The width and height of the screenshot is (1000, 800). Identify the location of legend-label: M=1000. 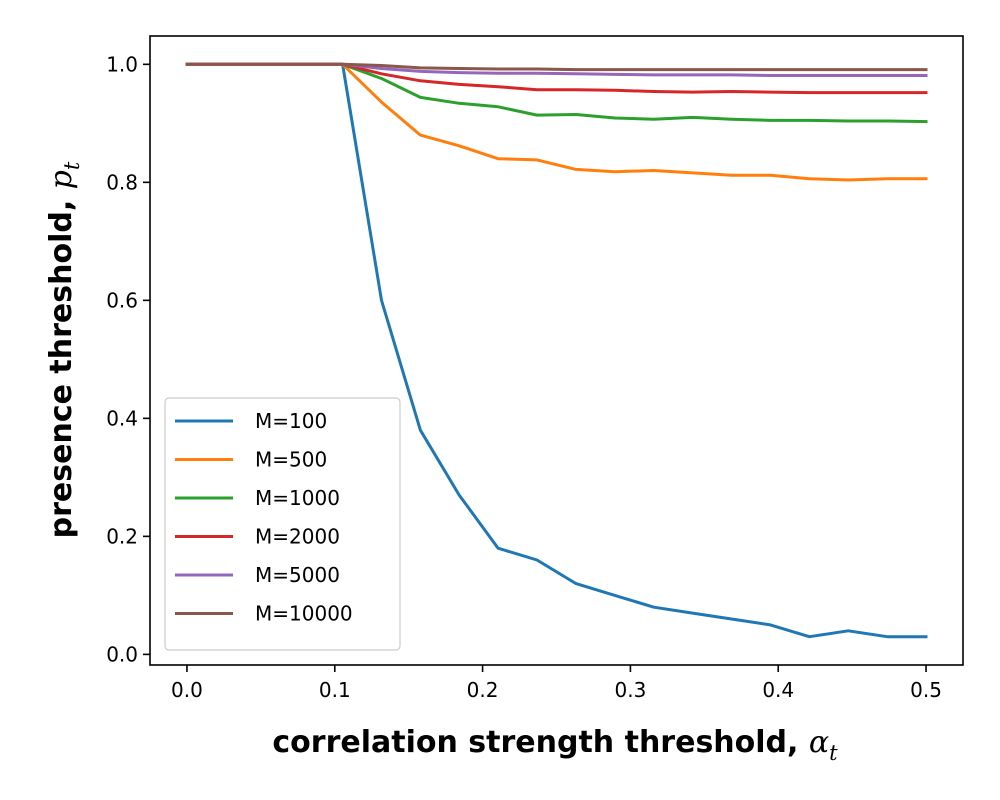
(297, 498).